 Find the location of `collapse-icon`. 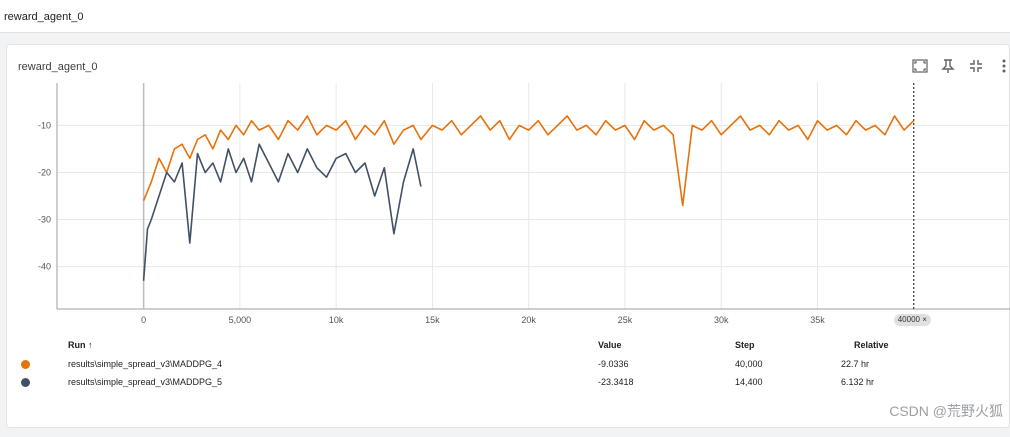

collapse-icon is located at coordinates (976, 66).